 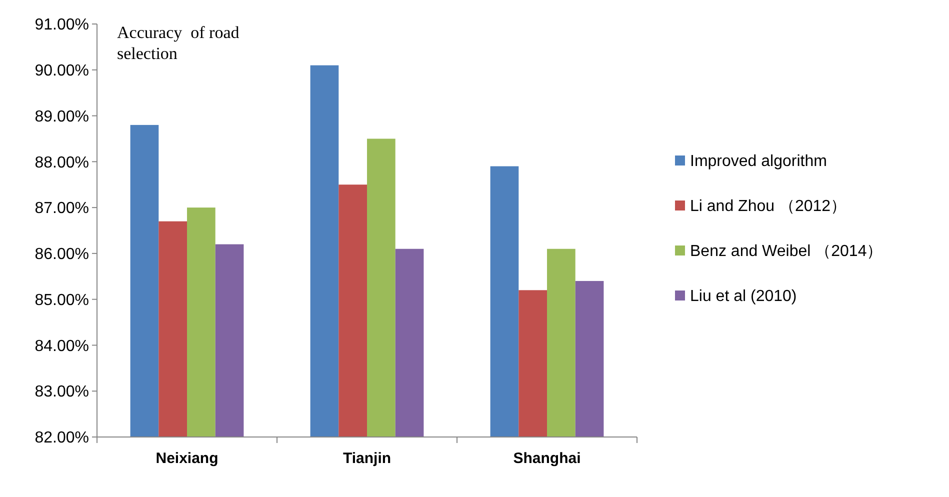 I want to click on y-tick-label: 90.00%, so click(x=61, y=71).